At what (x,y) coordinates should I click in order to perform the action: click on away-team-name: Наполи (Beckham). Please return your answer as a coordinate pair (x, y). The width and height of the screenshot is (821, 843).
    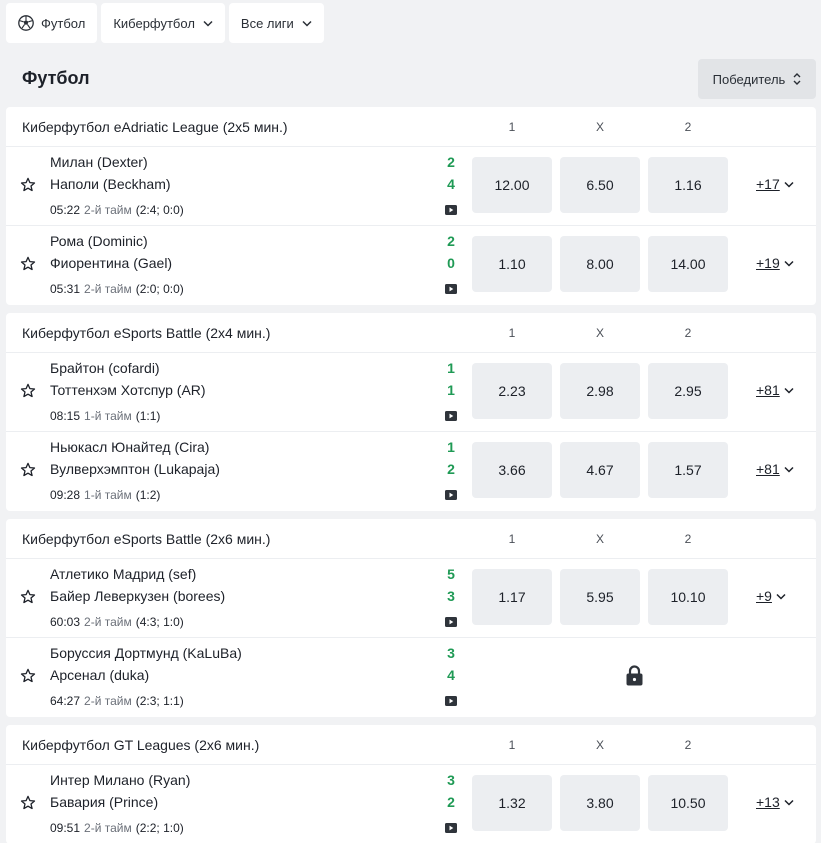
    Looking at the image, I should click on (110, 184).